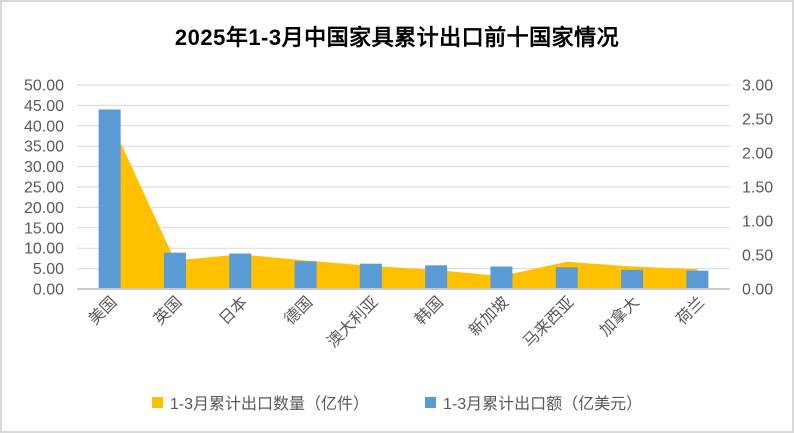 Image resolution: width=794 pixels, height=433 pixels. What do you see at coordinates (44, 249) in the screenshot?
I see `left-axis-tick: 10.00` at bounding box center [44, 249].